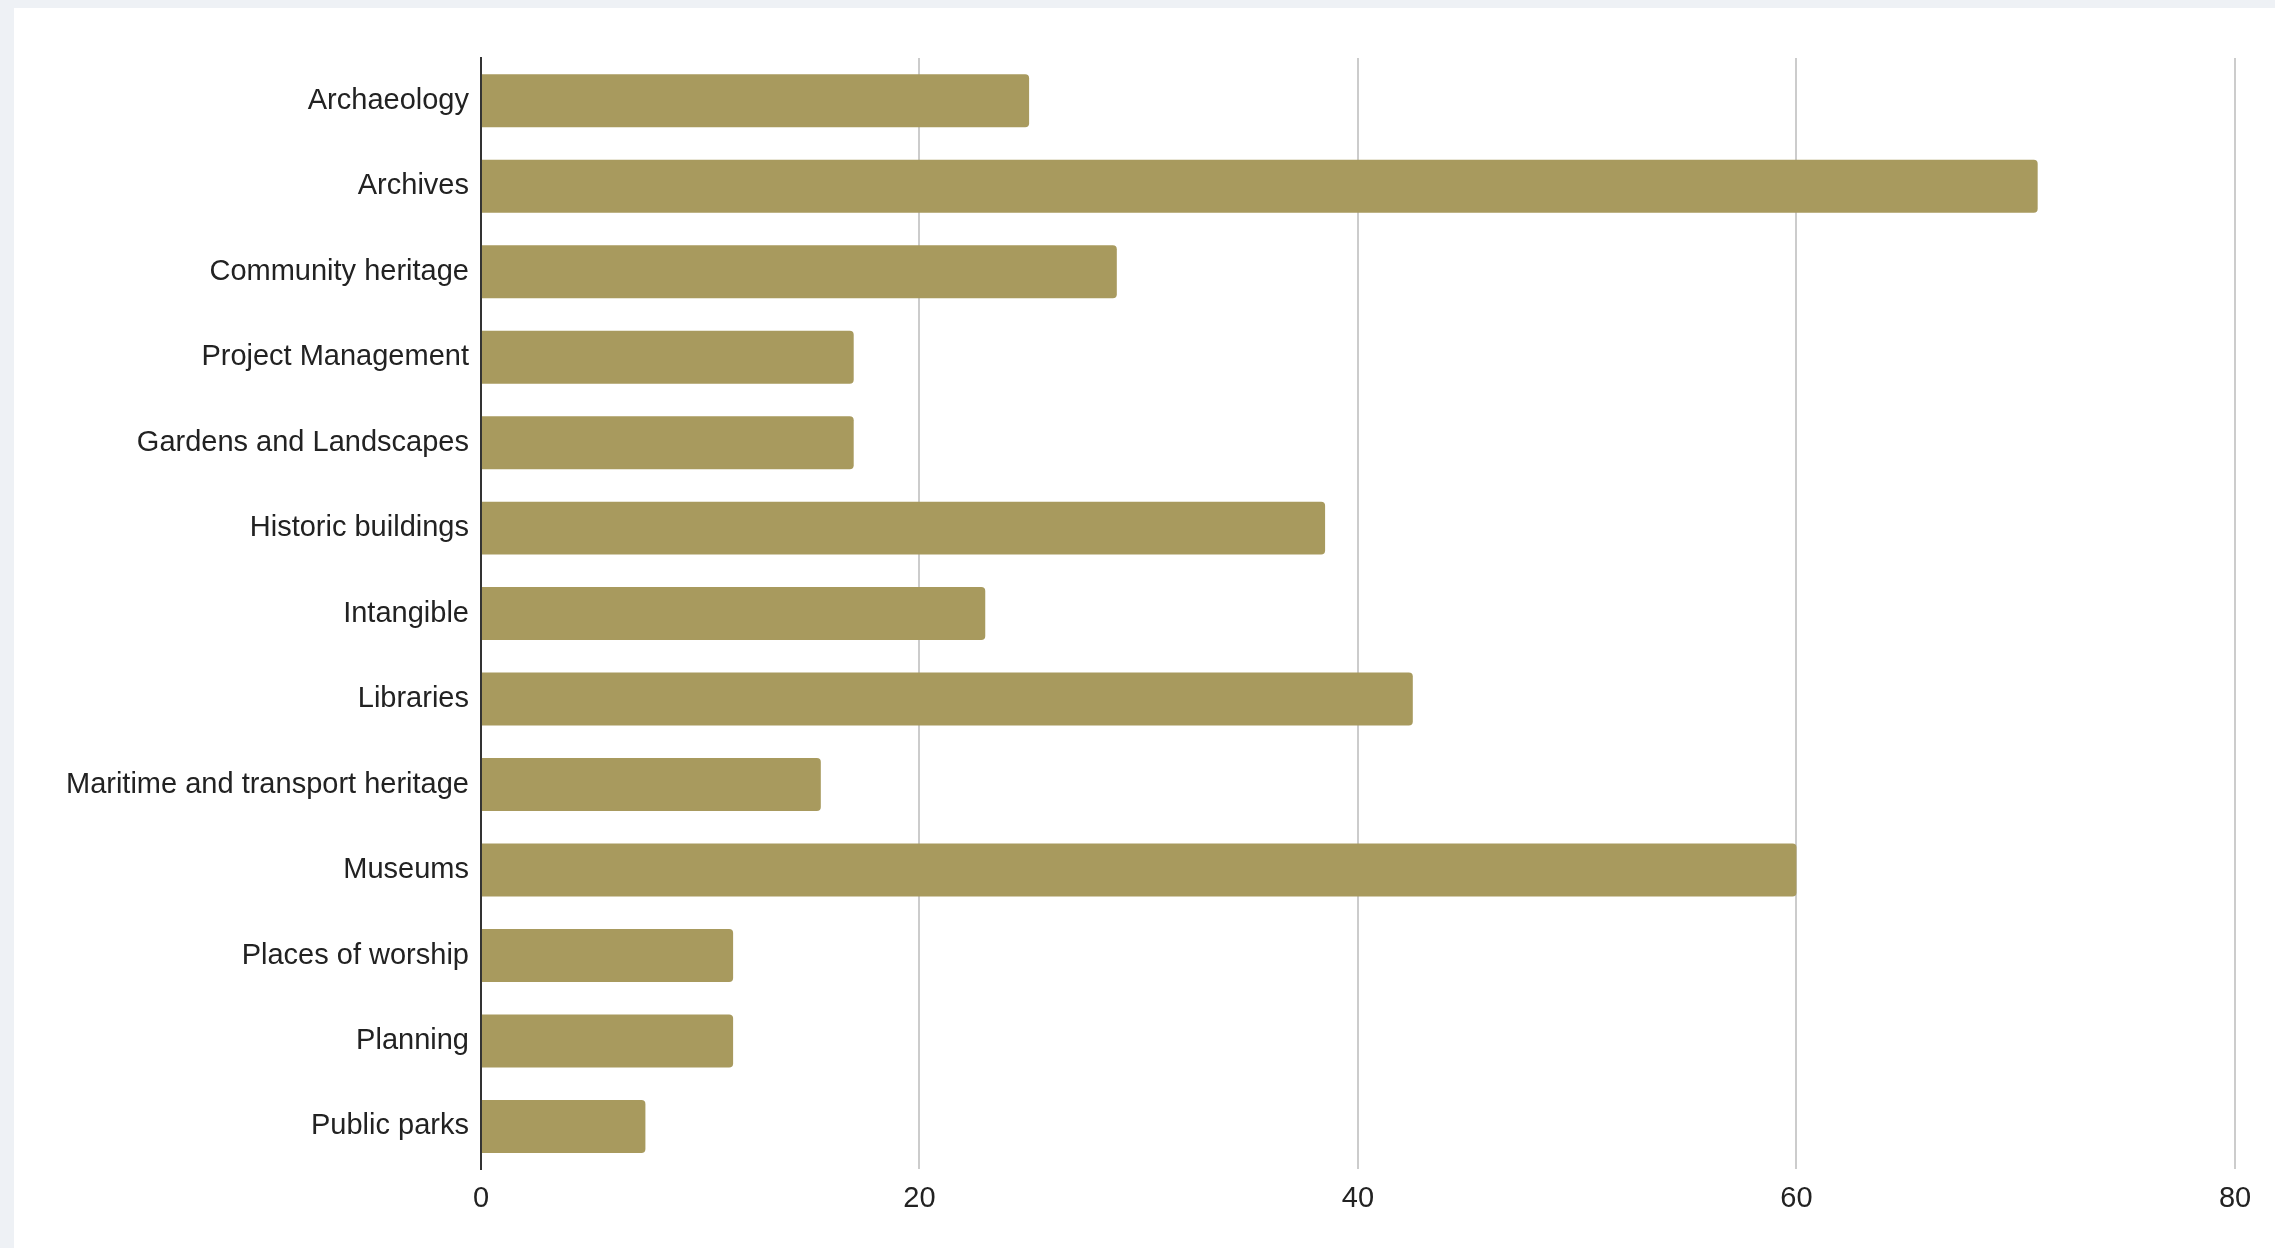  Describe the element at coordinates (413, 697) in the screenshot. I see `y-tick-label: Libraries` at that location.